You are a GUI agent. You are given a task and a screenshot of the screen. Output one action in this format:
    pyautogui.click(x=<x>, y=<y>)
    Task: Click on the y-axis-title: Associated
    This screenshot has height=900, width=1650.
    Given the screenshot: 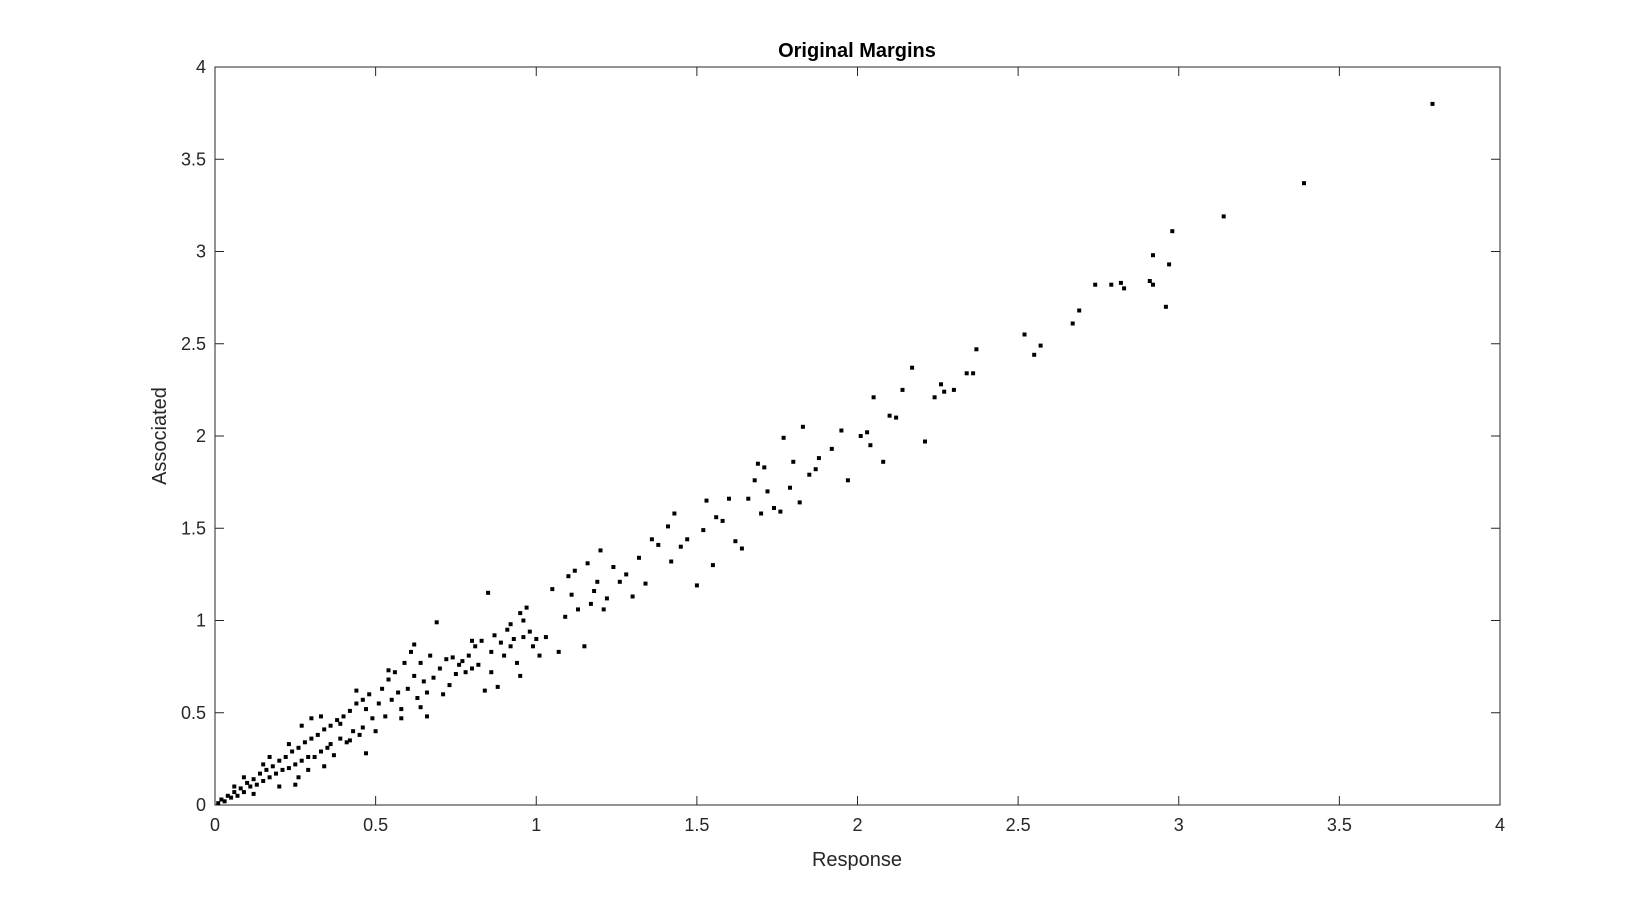 What is the action you would take?
    pyautogui.click(x=160, y=436)
    